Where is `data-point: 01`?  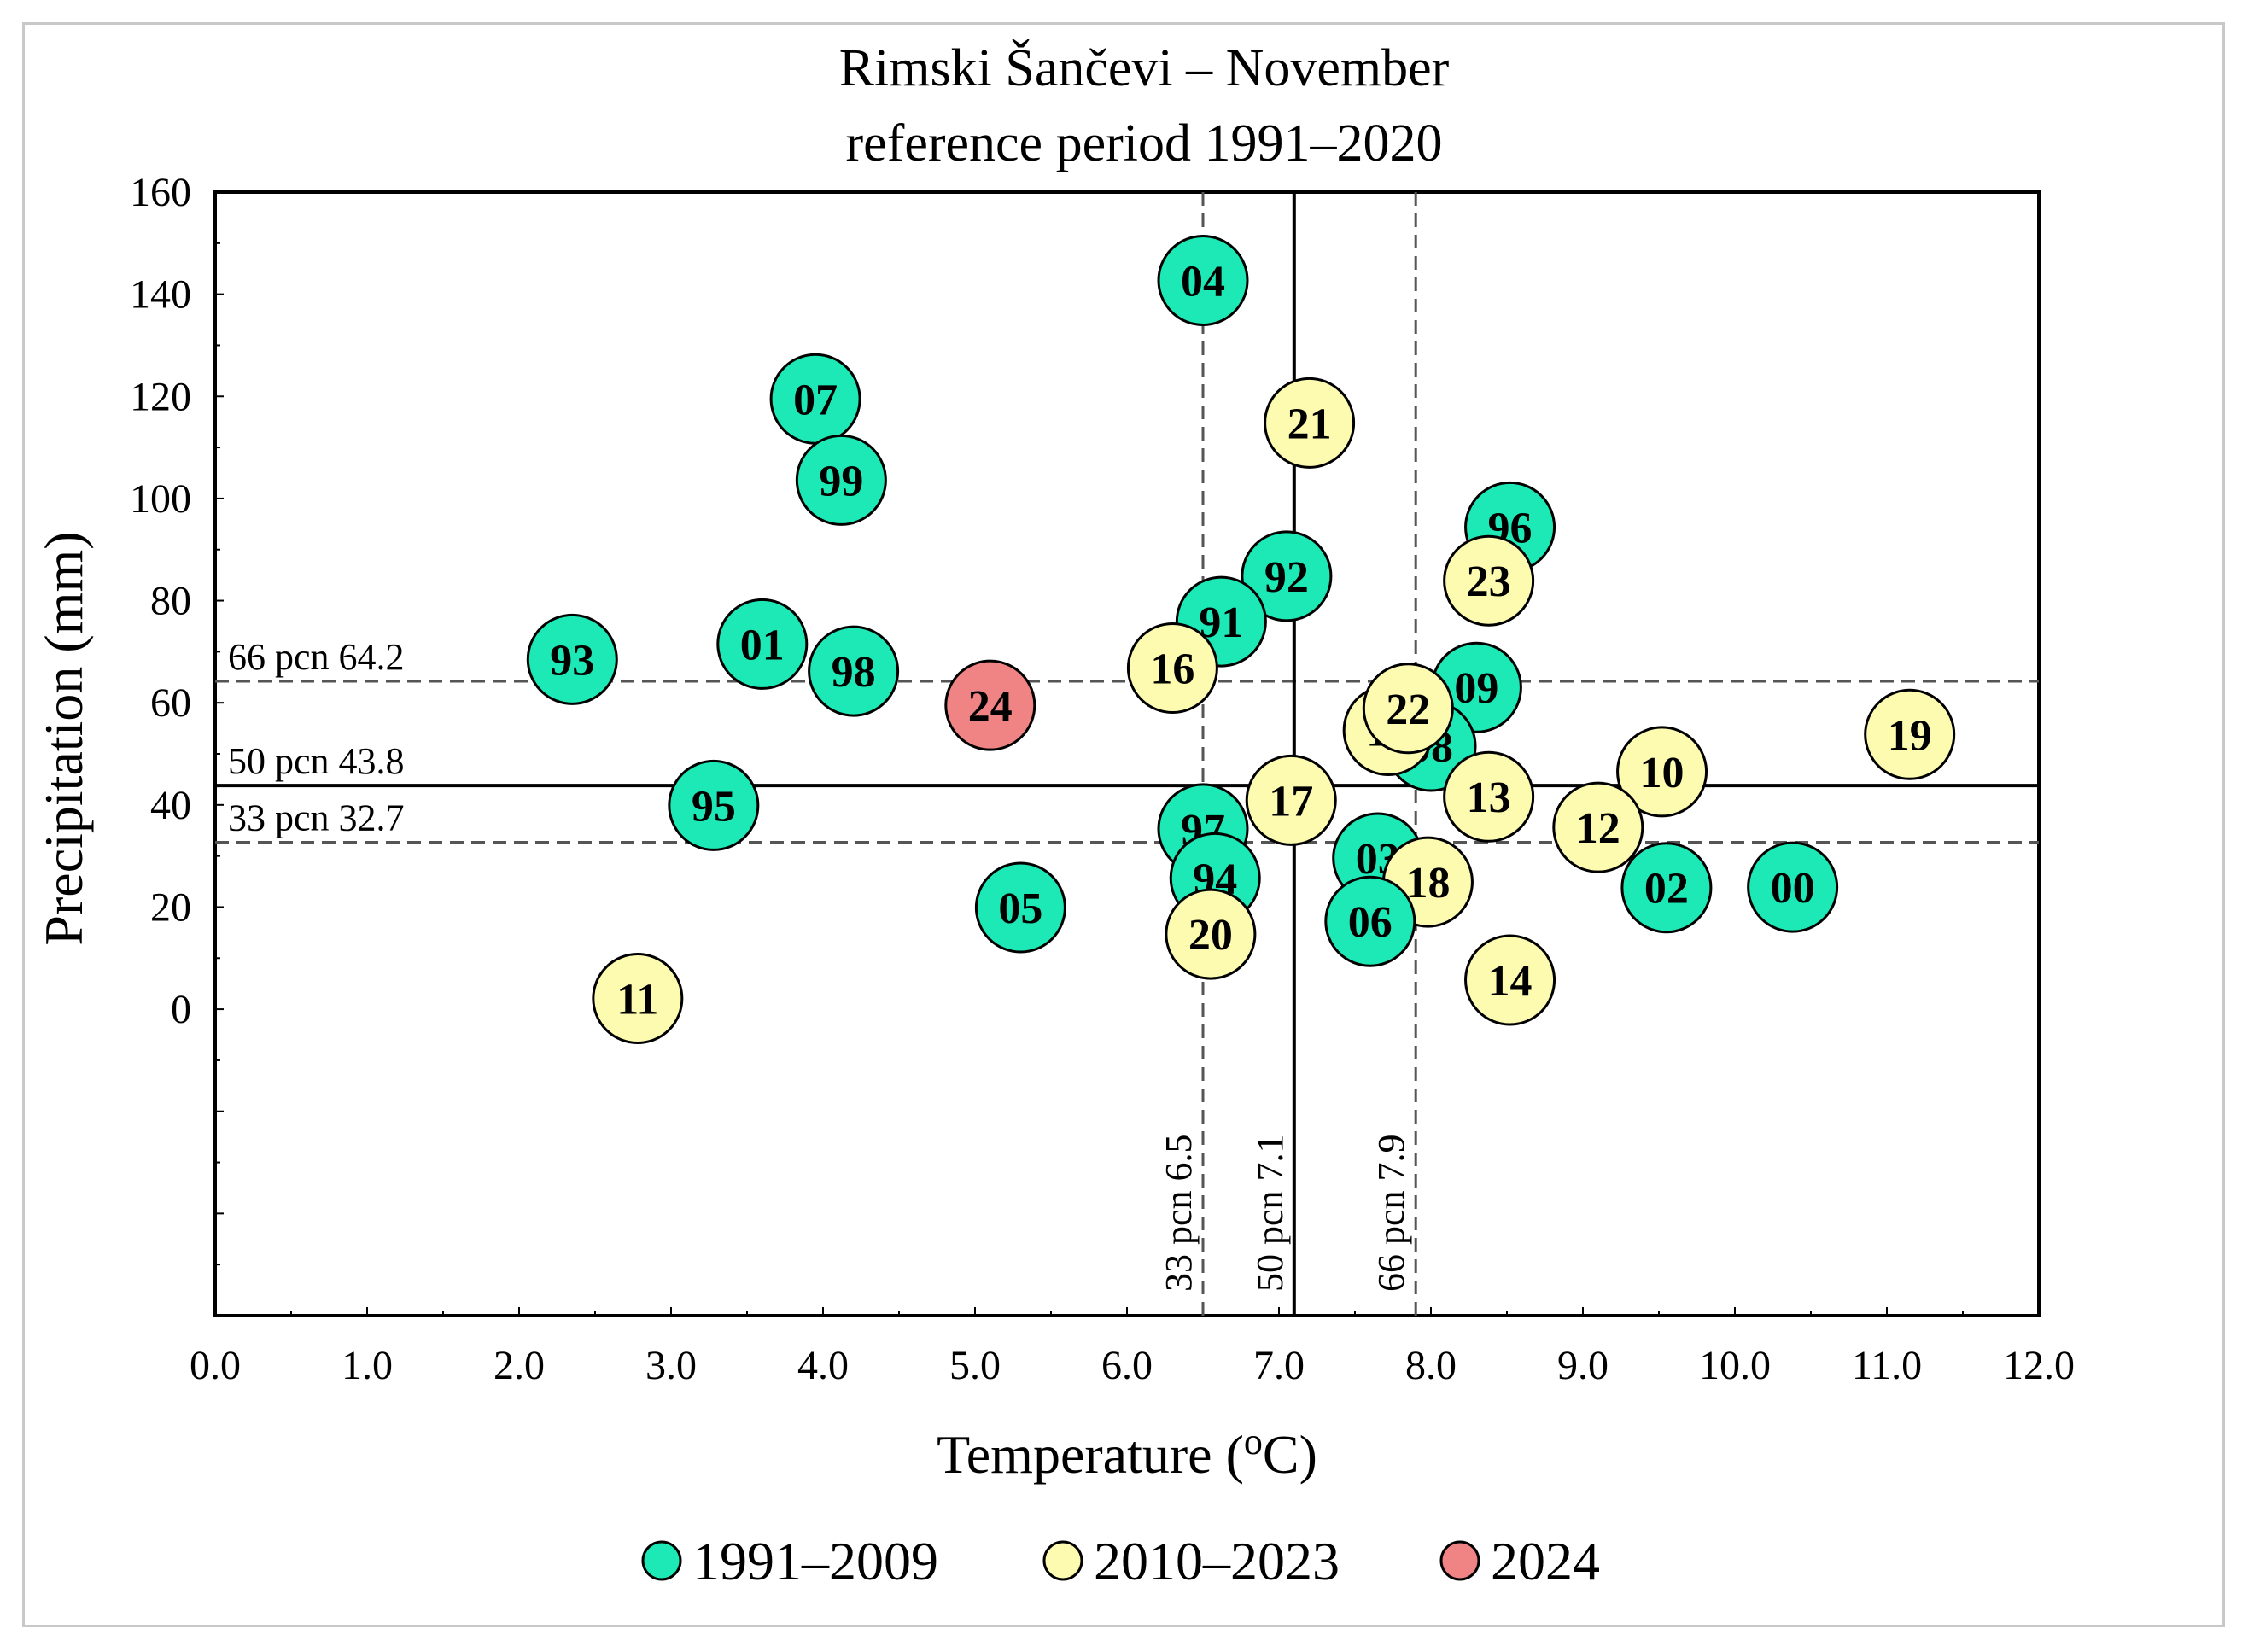
data-point: 01 is located at coordinates (762, 644).